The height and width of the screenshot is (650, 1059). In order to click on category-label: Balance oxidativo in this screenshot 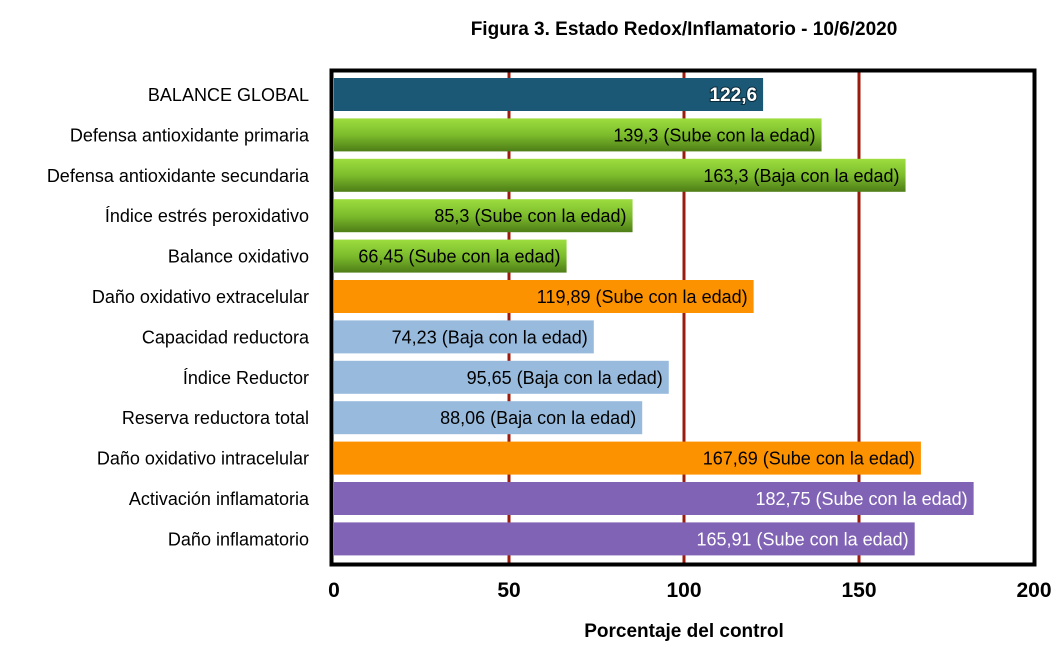, I will do `click(238, 257)`.